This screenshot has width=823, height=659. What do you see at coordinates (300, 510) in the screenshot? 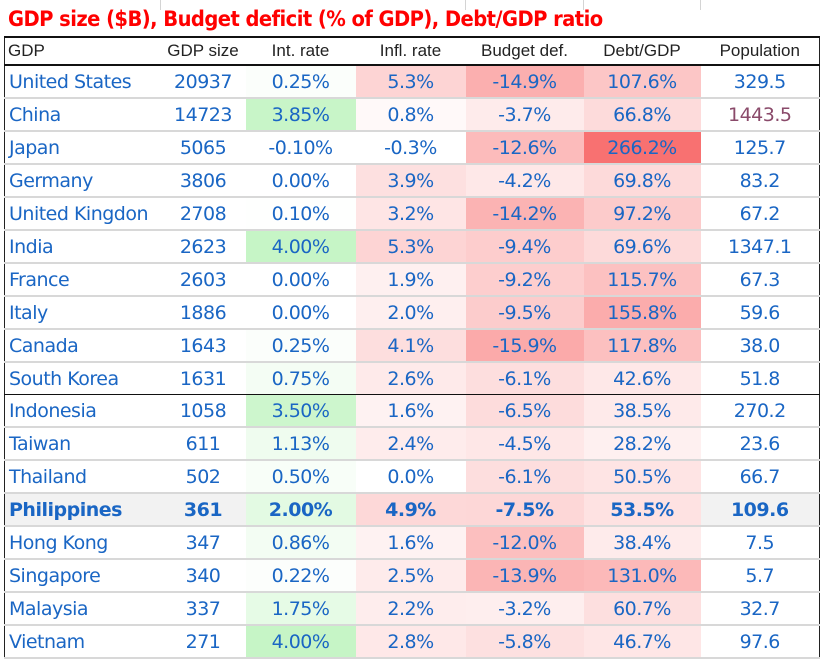
I see `cell-int: 2.00%` at bounding box center [300, 510].